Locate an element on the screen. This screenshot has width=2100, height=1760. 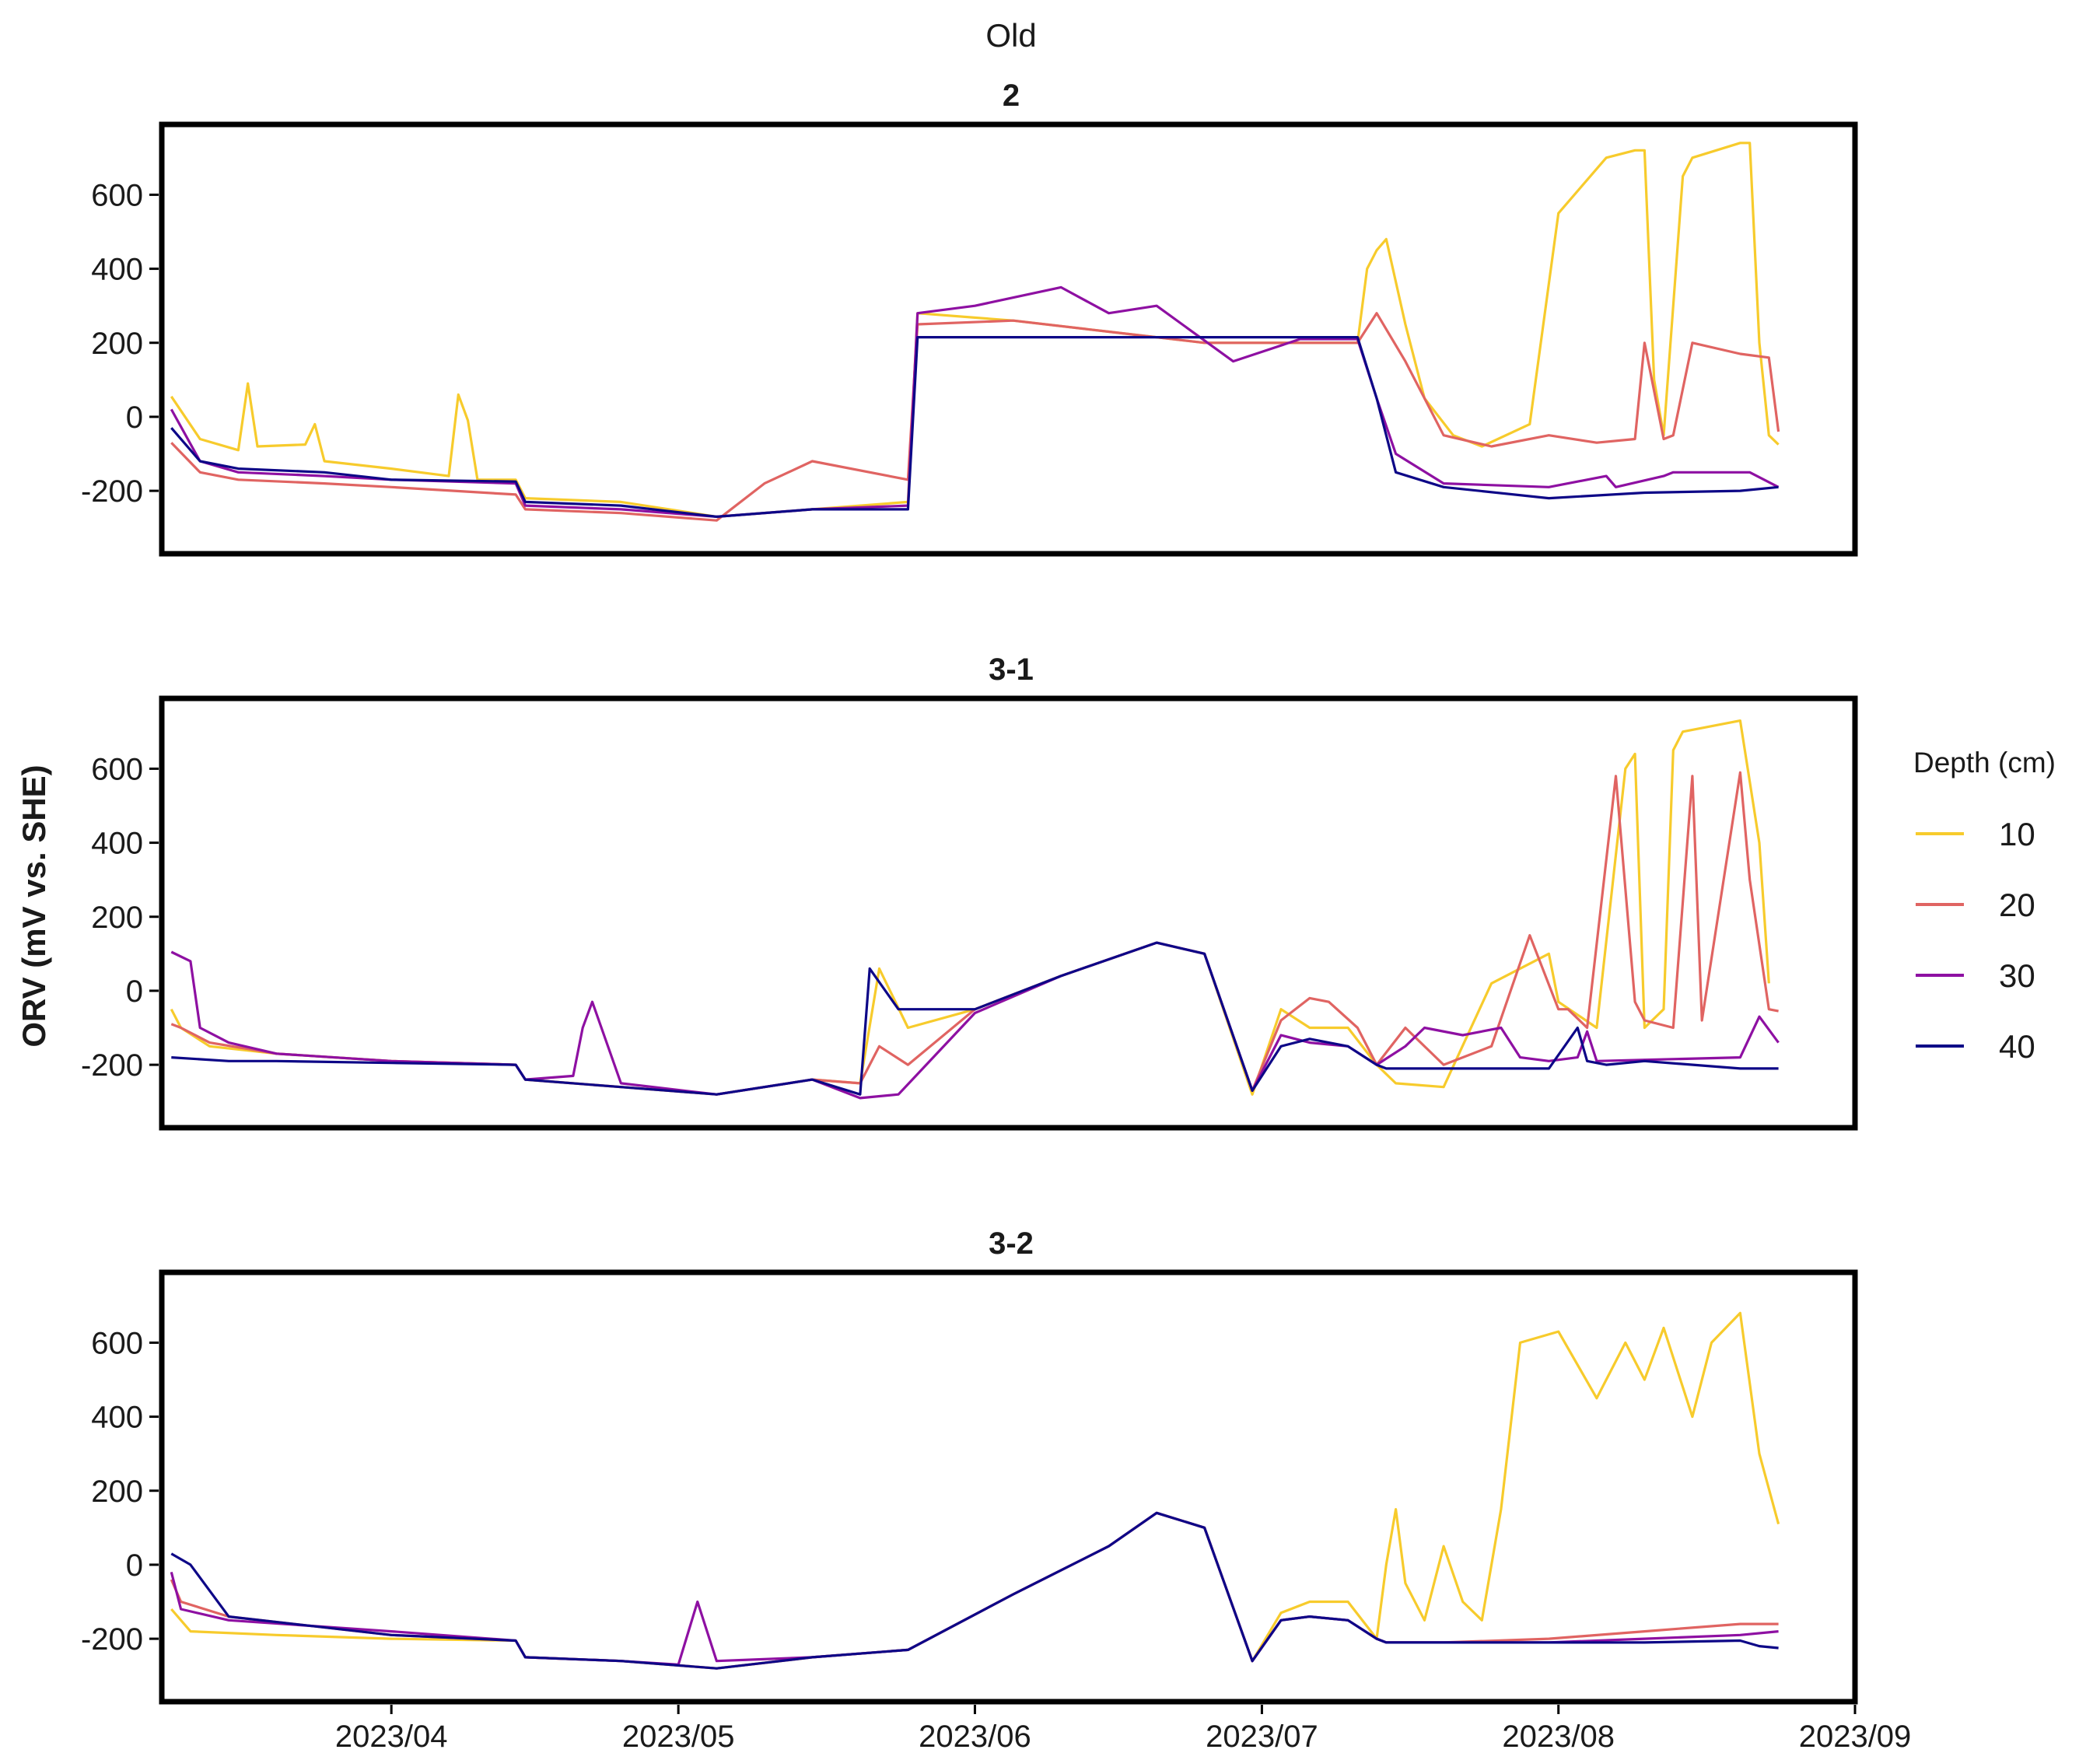
x-tick-label: 2023/07 is located at coordinates (1262, 1737).